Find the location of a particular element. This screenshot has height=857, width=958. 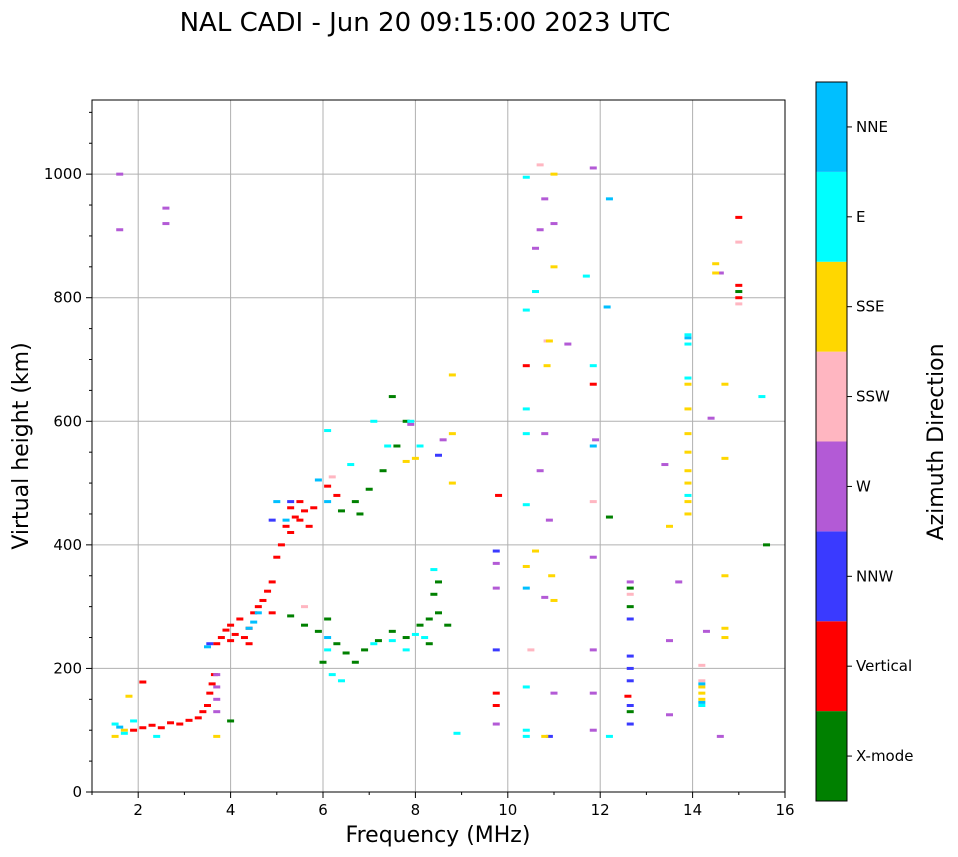

y-tick-label: 1000 is located at coordinates (63, 174).